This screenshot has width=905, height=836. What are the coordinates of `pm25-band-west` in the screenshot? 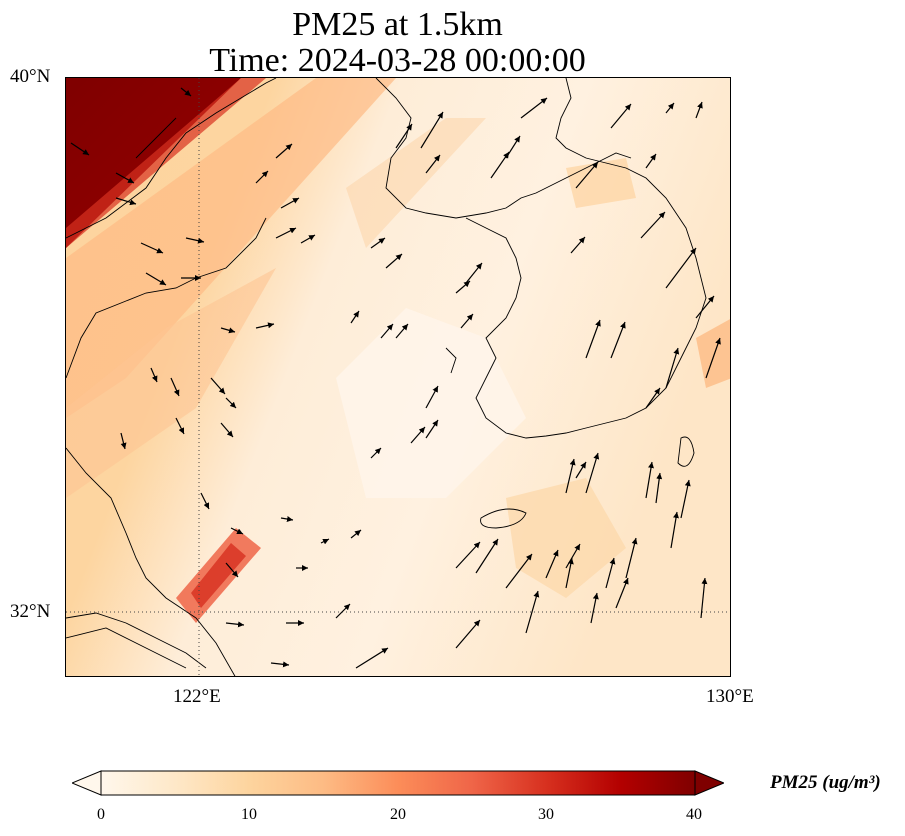 It's located at (171, 383).